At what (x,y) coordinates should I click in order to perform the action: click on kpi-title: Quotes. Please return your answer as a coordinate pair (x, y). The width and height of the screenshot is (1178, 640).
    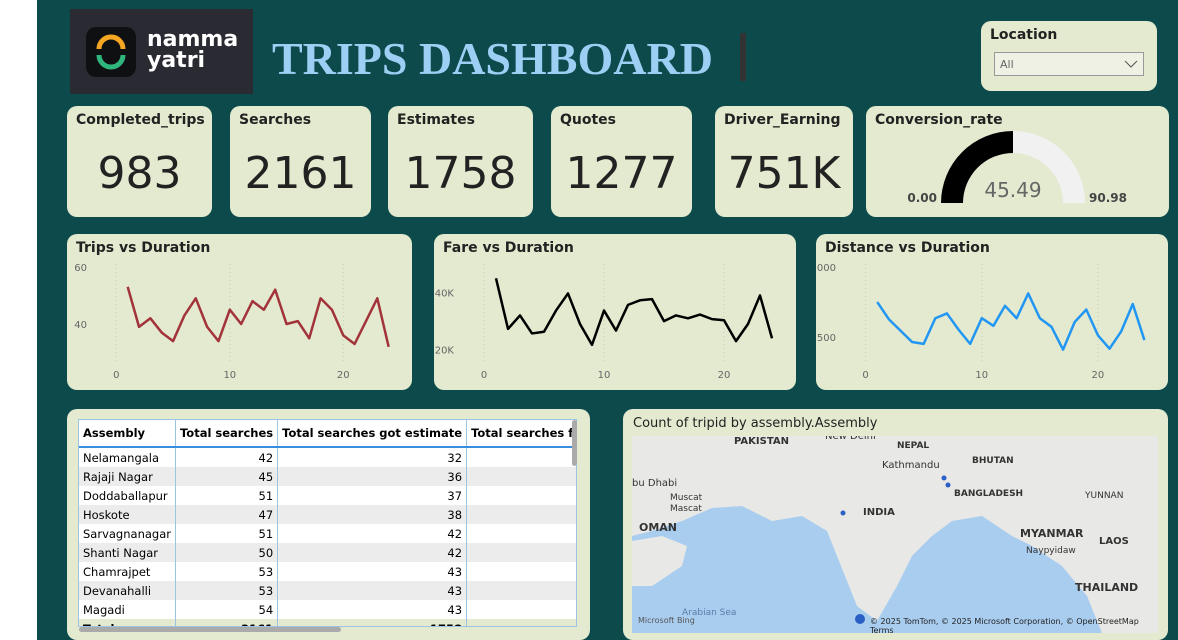
    Looking at the image, I should click on (588, 120).